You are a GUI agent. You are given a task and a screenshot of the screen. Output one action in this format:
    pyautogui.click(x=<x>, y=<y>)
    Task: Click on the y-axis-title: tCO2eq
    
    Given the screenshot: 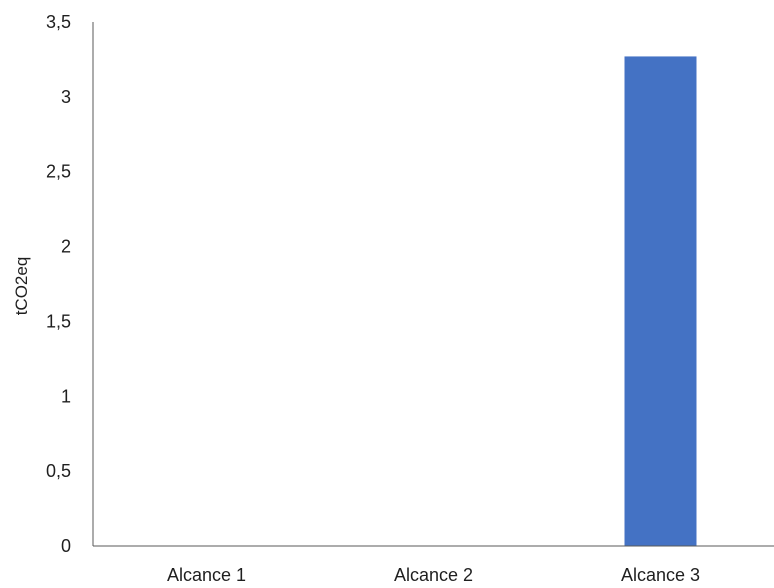 What is the action you would take?
    pyautogui.click(x=21, y=286)
    